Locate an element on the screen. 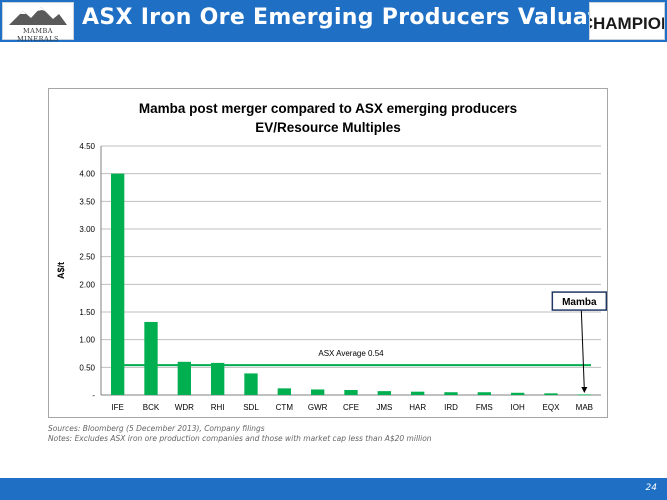  bar-mab is located at coordinates (584, 395).